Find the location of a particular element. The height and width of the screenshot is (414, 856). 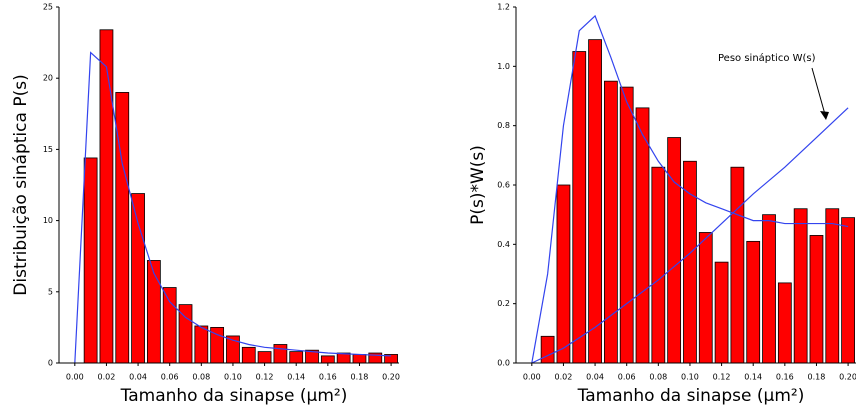

y-tick-label: 0.8 is located at coordinates (503, 125).